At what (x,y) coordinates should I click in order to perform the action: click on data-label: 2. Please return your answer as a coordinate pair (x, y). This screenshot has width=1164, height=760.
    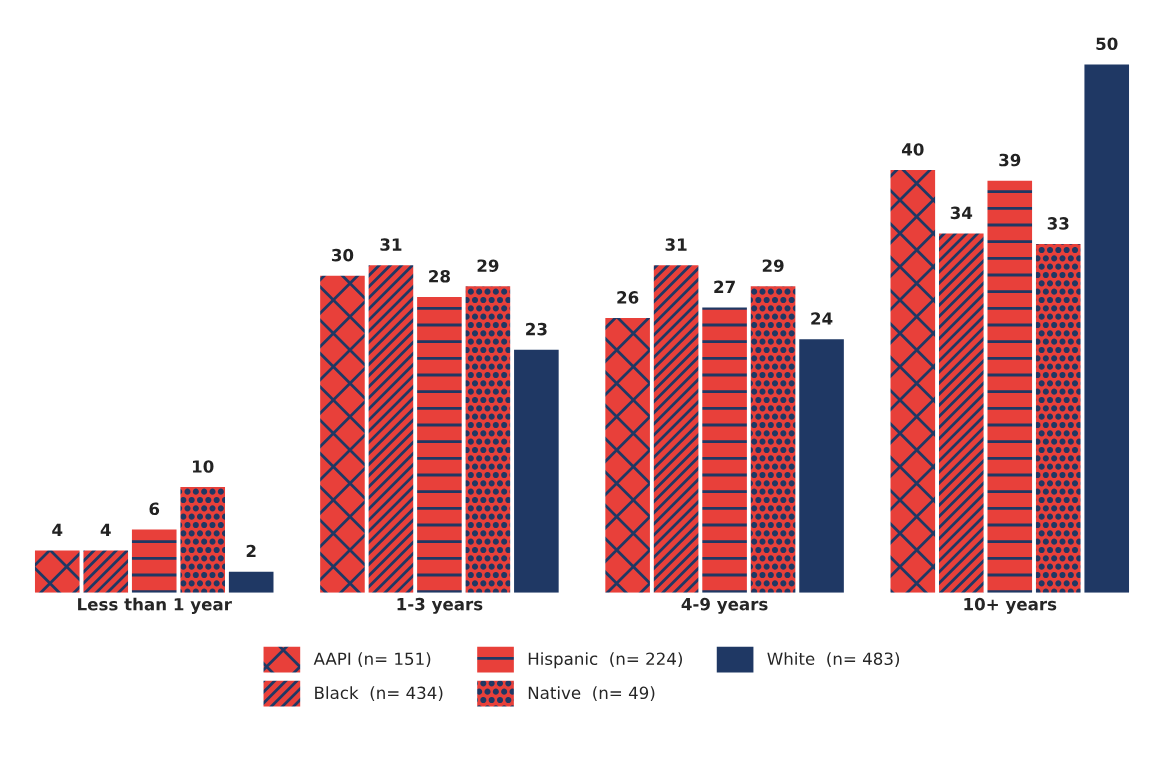
    Looking at the image, I should click on (251, 551).